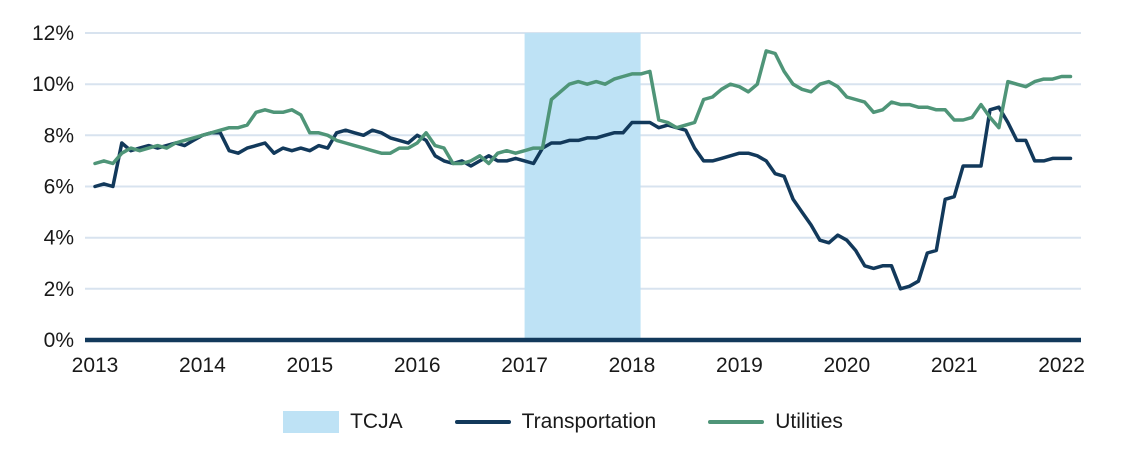  Describe the element at coordinates (482, 422) in the screenshot. I see `transportation-line-swatch` at that location.